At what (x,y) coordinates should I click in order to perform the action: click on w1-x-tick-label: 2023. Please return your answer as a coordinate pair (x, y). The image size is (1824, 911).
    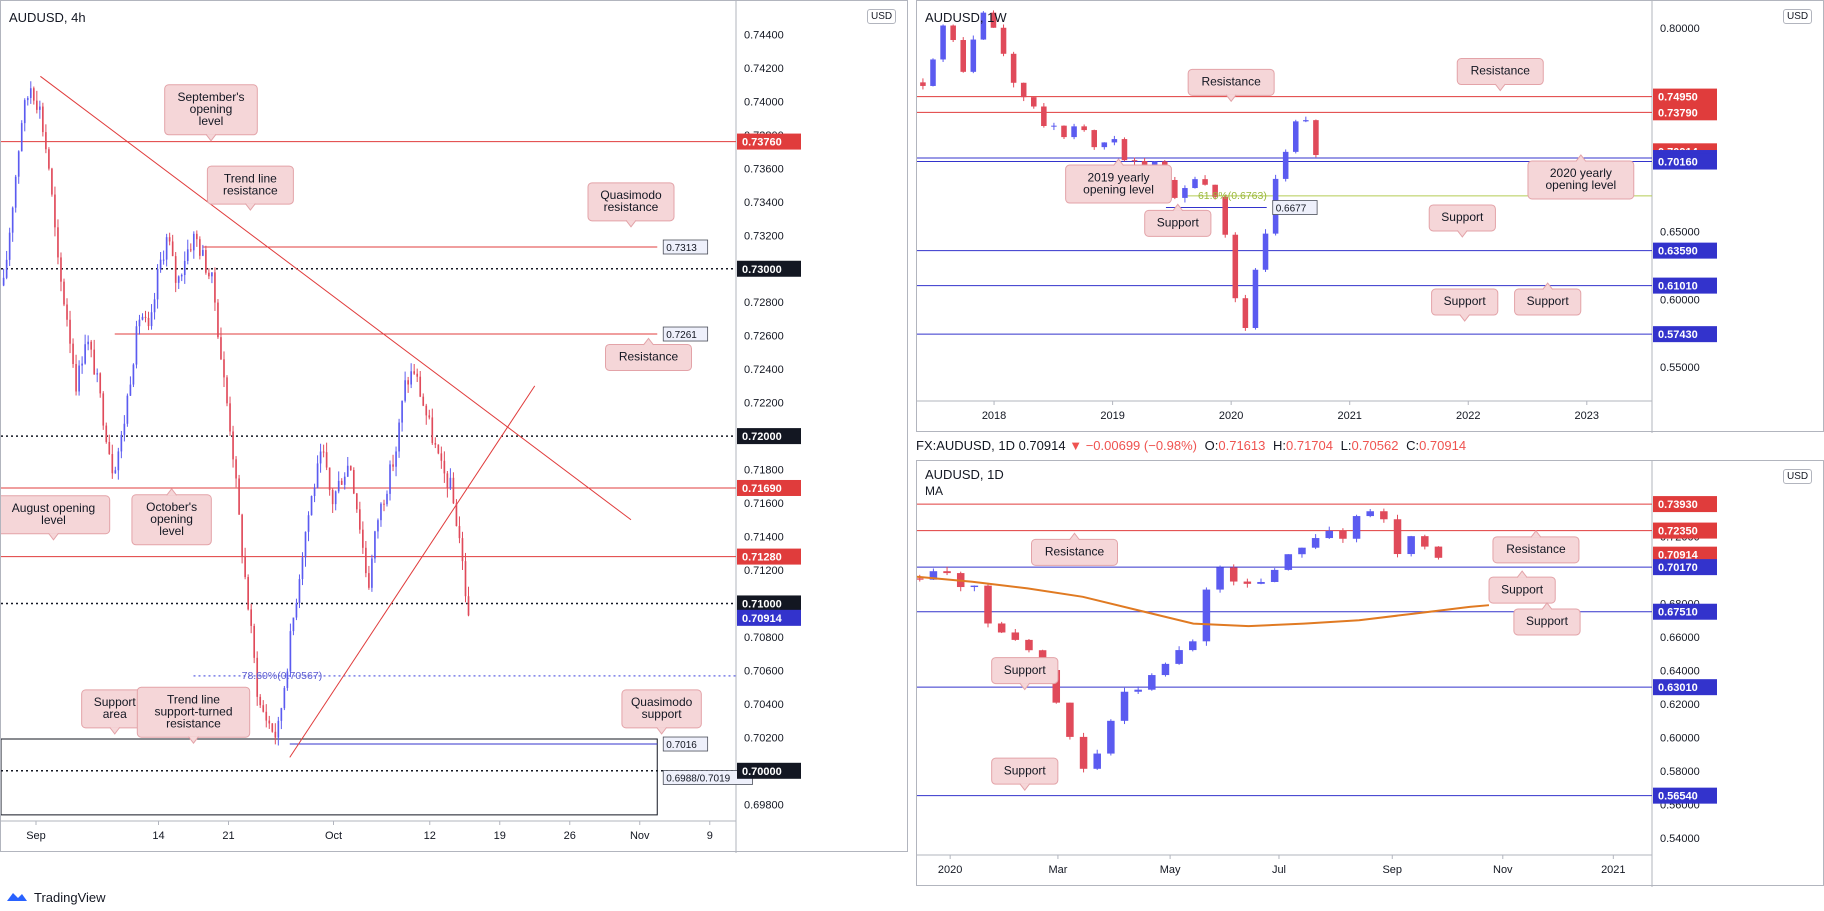
    Looking at the image, I should click on (1587, 416).